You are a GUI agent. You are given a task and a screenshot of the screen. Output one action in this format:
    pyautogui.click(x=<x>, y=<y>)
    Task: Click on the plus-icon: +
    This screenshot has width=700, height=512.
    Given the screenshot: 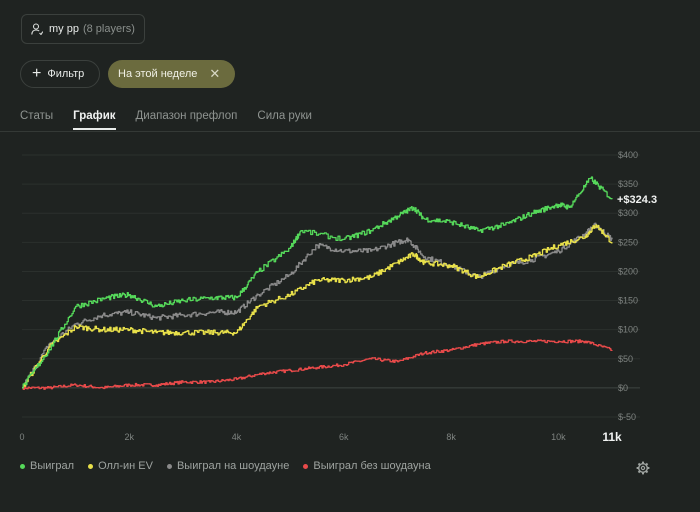 What is the action you would take?
    pyautogui.click(x=37, y=73)
    